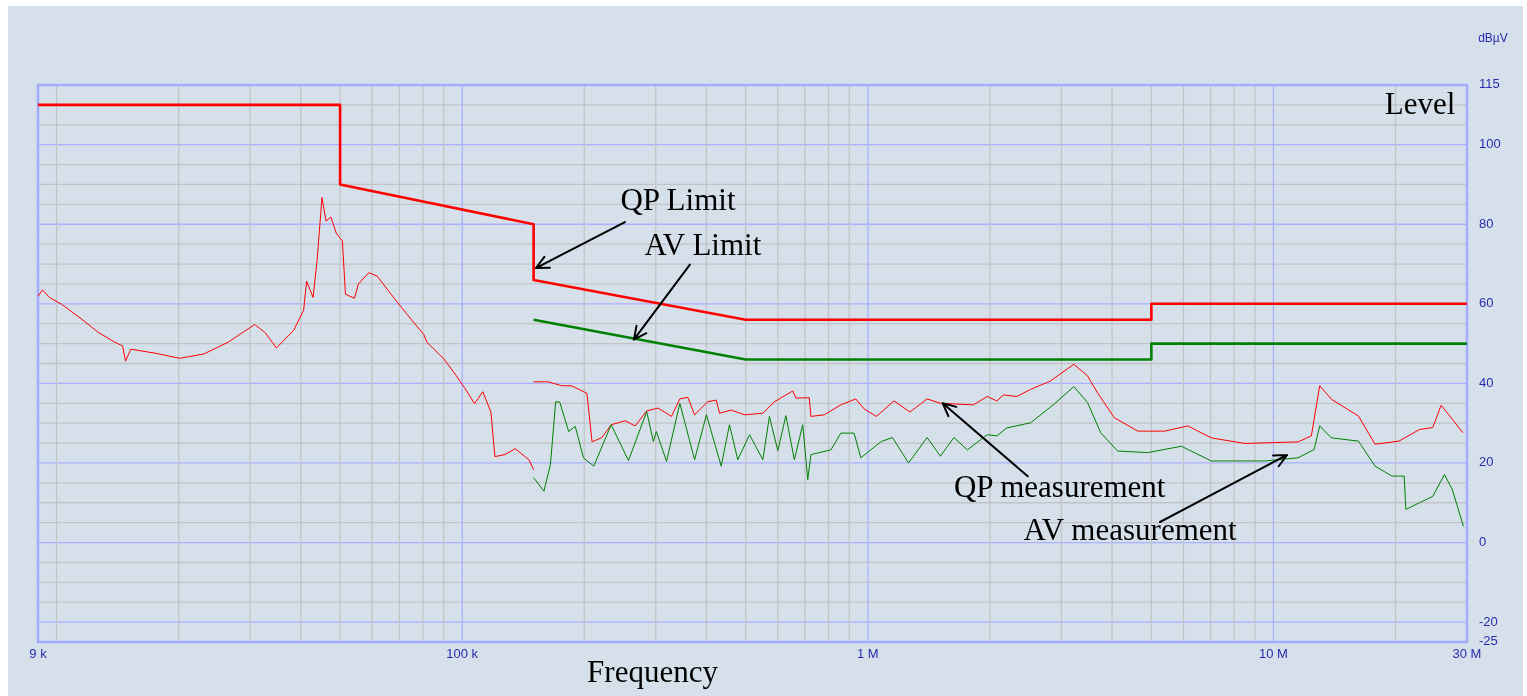 This screenshot has width=1527, height=696. I want to click on annotation: AV Limit, so click(703, 244).